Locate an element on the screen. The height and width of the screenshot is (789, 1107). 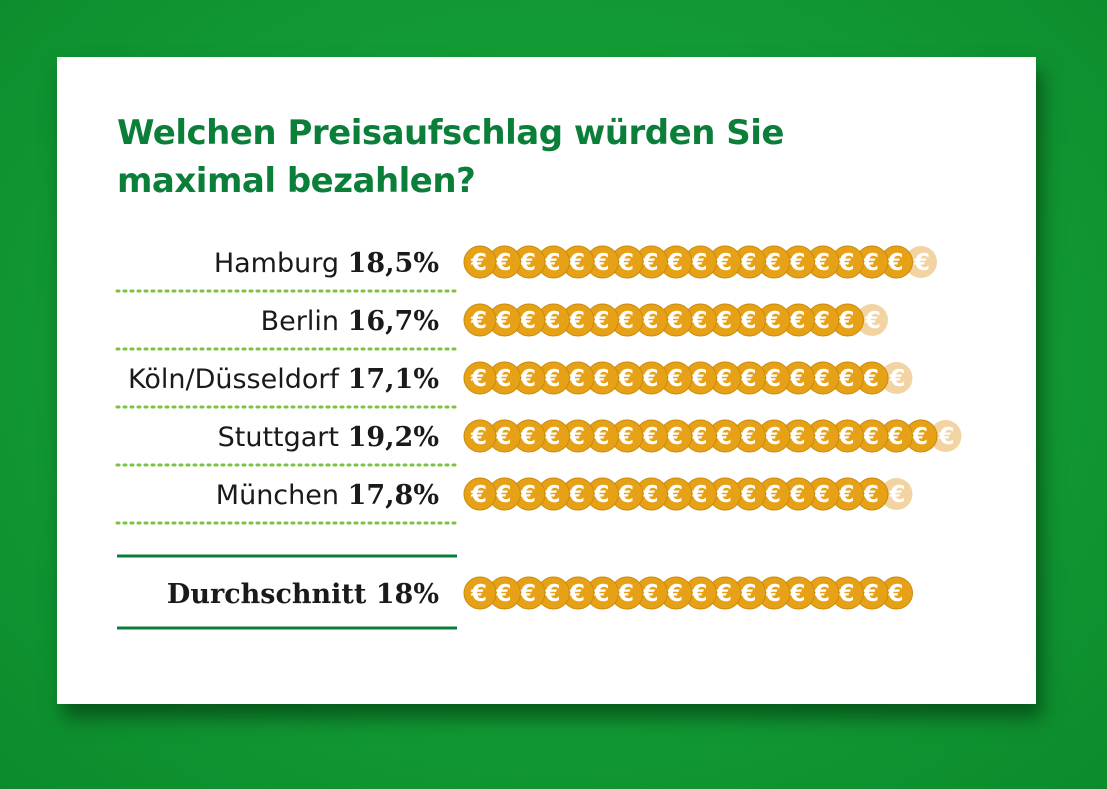
bar-münchen-coin is located at coordinates (480, 494).